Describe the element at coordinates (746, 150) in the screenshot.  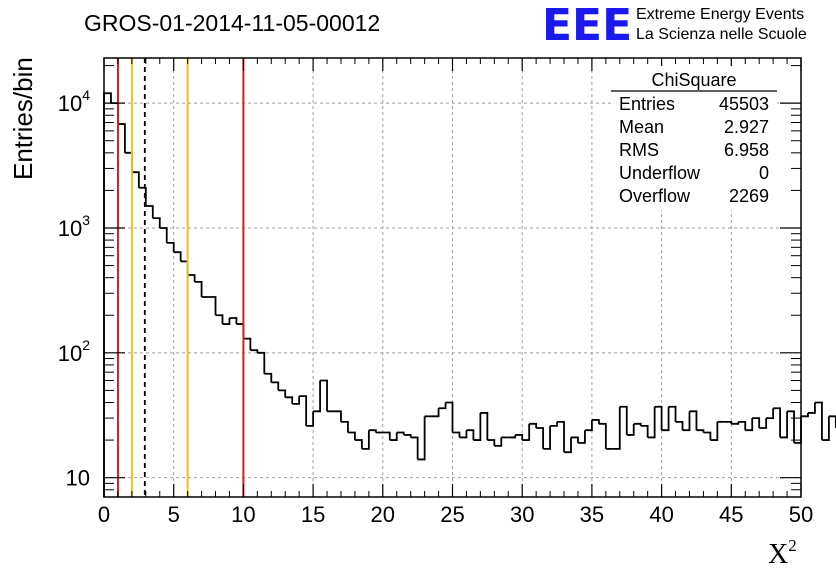
I see `stats-row-value: 6.958` at that location.